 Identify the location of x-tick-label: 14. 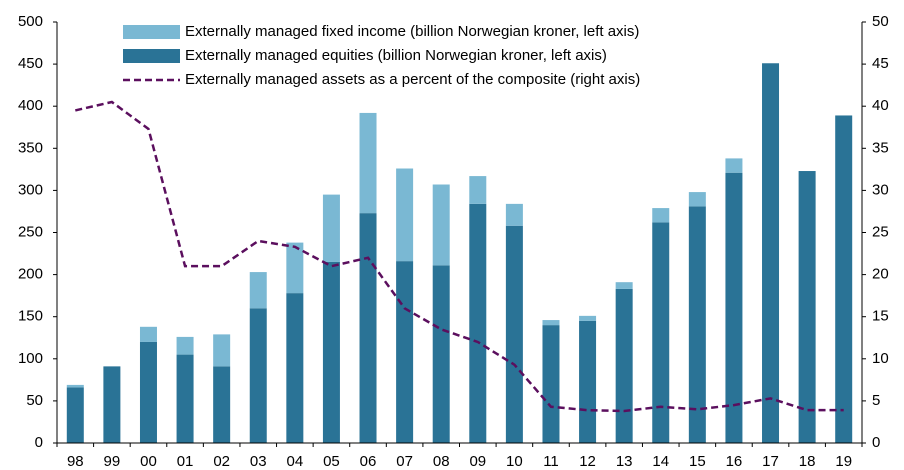
(660, 461).